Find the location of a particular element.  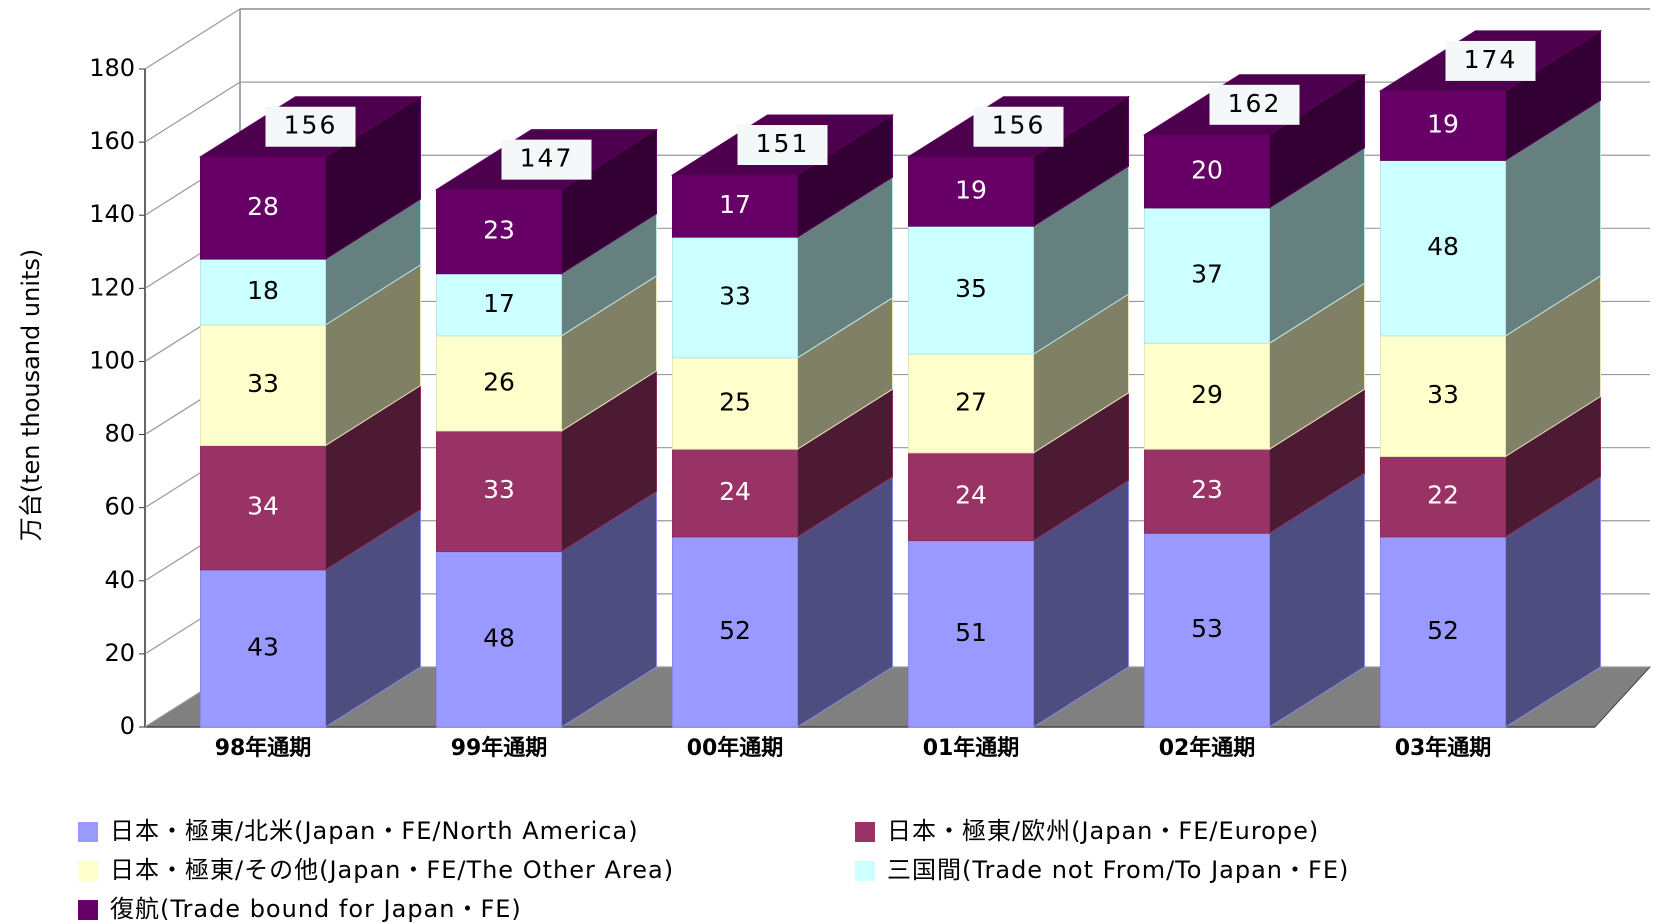

y-tick-label: 40 is located at coordinates (119, 580).